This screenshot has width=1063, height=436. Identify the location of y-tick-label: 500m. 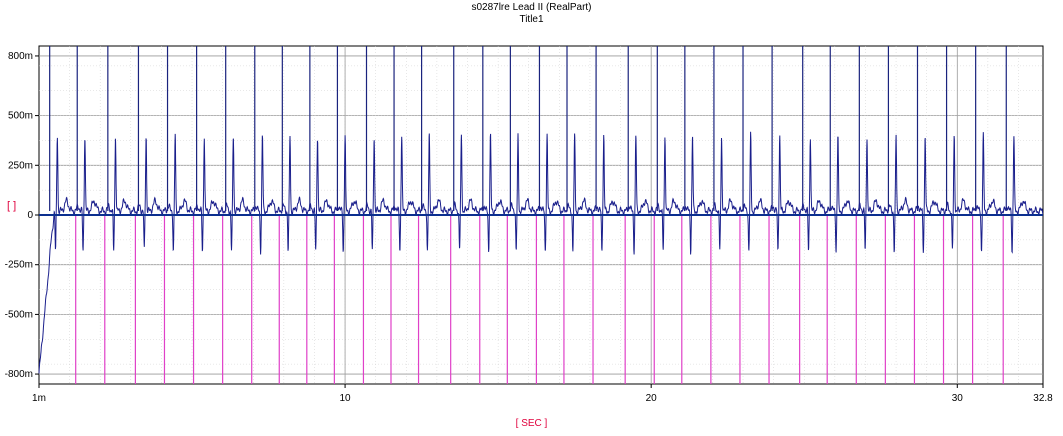
(20, 116).